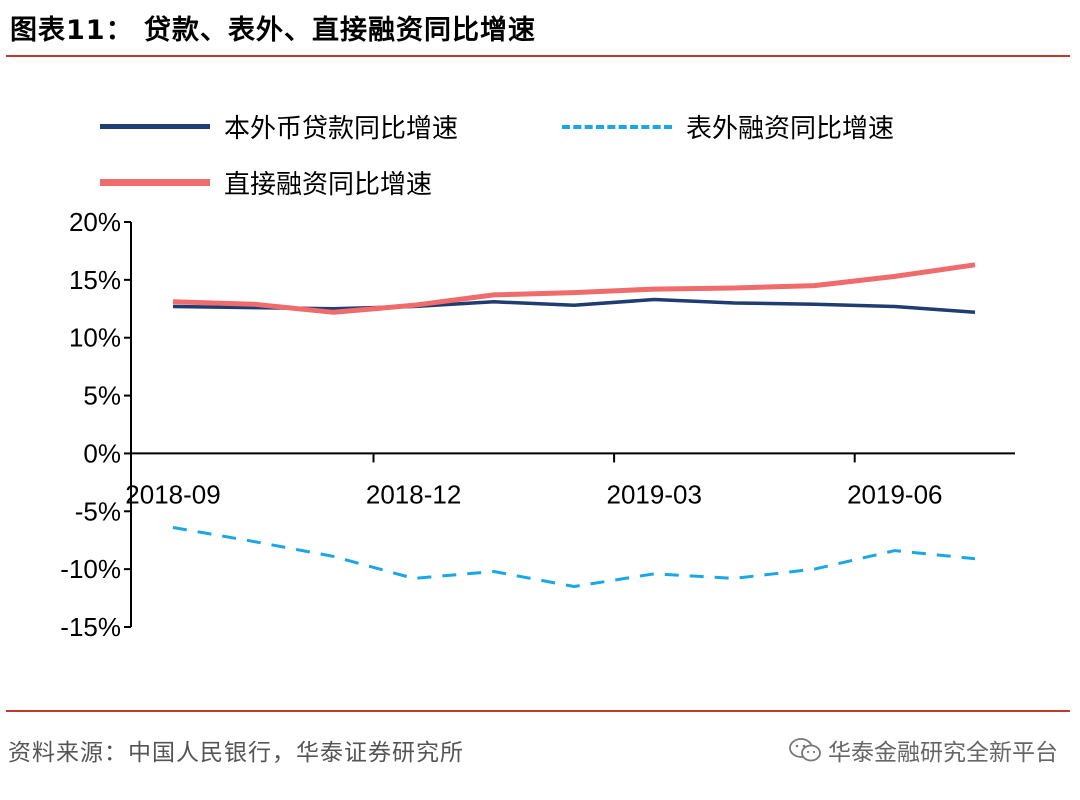  What do you see at coordinates (90, 627) in the screenshot?
I see `y-tick-label: -15%` at bounding box center [90, 627].